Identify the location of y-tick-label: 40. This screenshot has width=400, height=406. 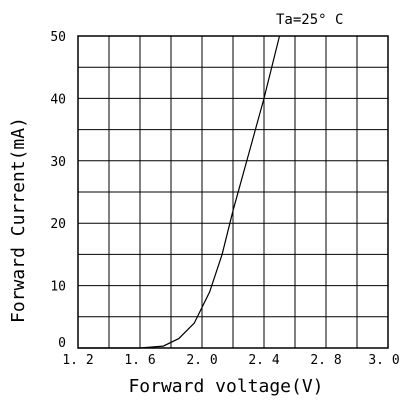
(58, 99).